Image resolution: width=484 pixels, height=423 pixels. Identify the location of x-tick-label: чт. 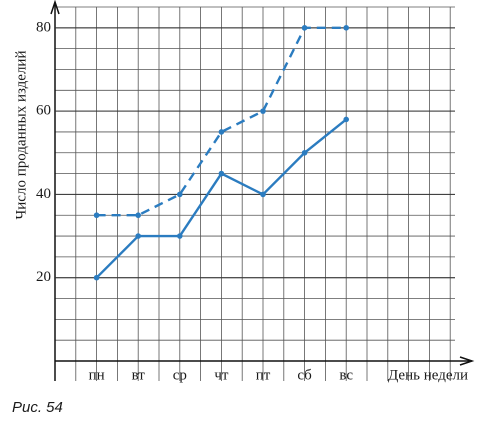
(221, 375).